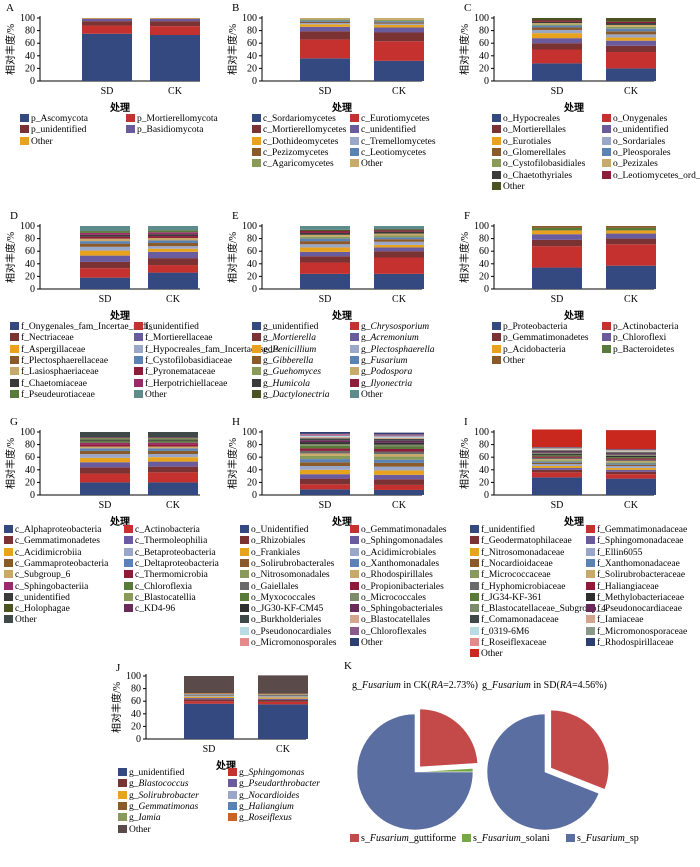 Image resolution: width=700 pixels, height=867 pixels. What do you see at coordinates (395, 327) in the screenshot?
I see `legend-label: g_Chrysosporium` at bounding box center [395, 327].